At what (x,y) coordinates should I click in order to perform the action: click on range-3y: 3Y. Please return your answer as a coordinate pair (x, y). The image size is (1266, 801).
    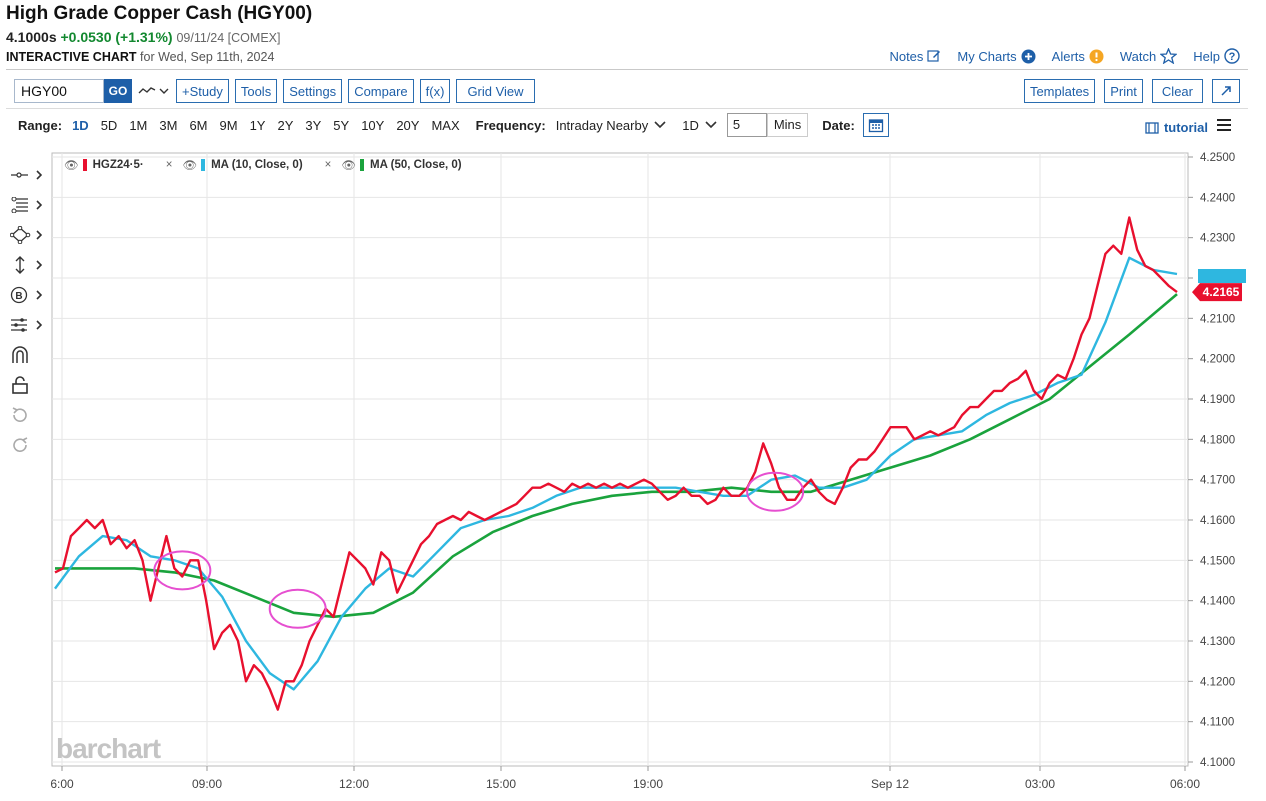
    Looking at the image, I should click on (313, 125).